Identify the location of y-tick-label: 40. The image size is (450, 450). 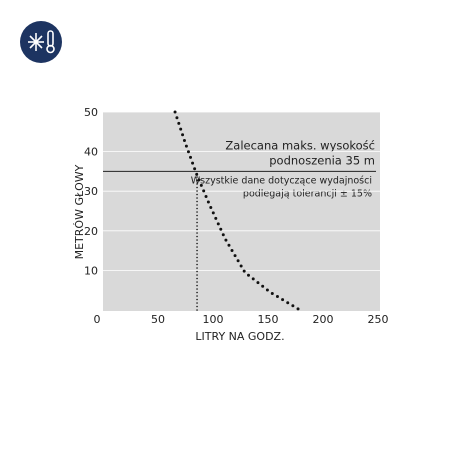
(91, 152).